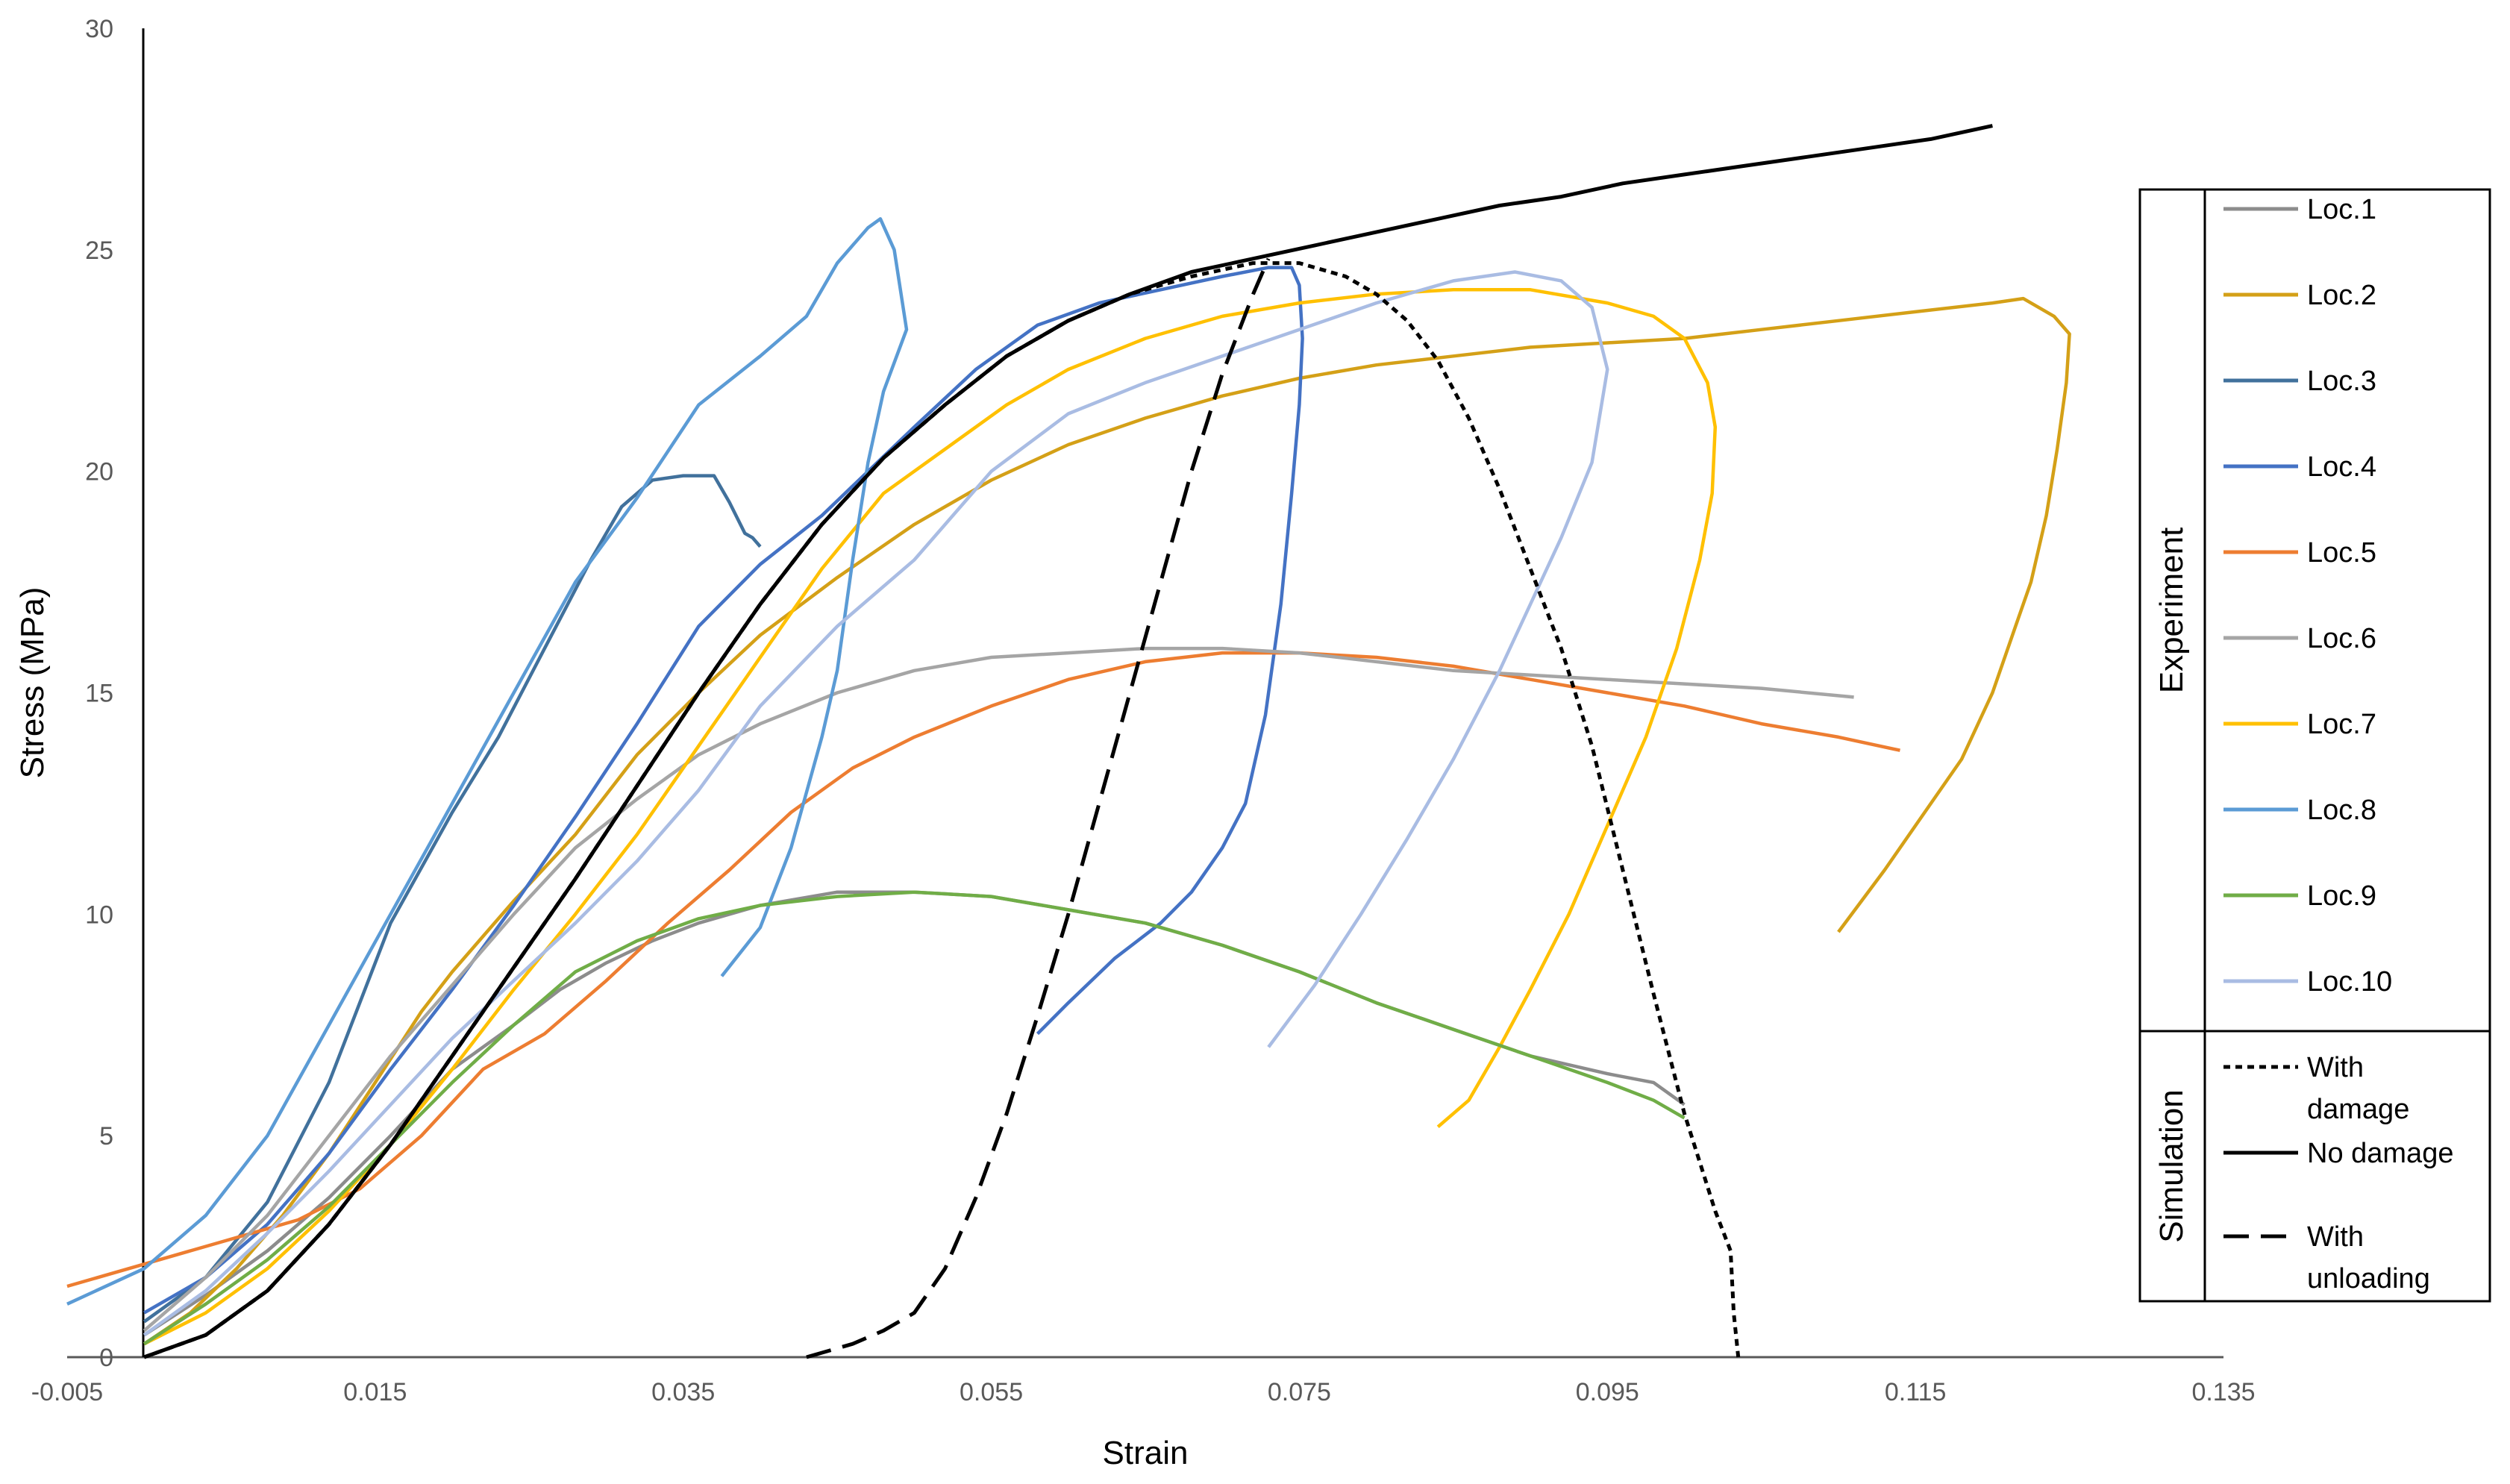 This screenshot has height=1484, width=2510. Describe the element at coordinates (2171, 610) in the screenshot. I see `legend-group-experiment: Experiment` at that location.